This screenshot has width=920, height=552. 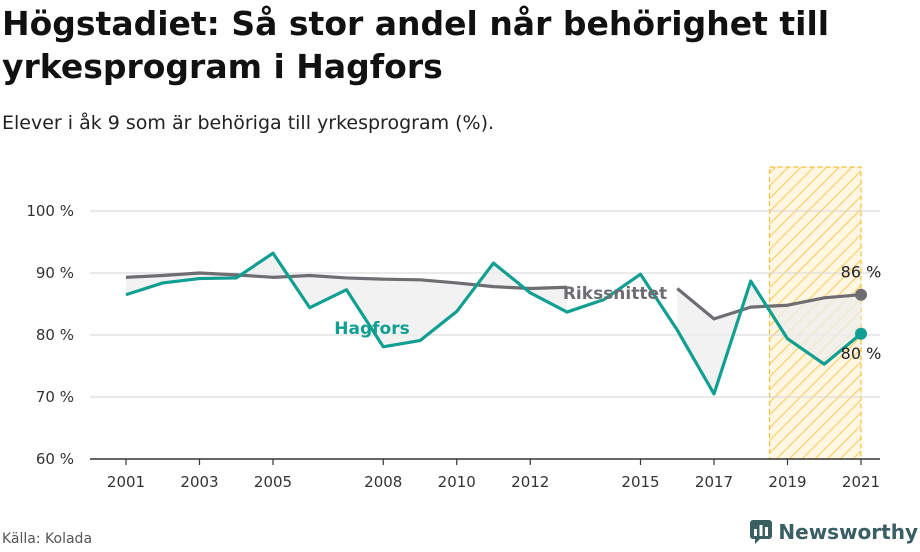 I want to click on x-tick-label: 2008, so click(x=383, y=482).